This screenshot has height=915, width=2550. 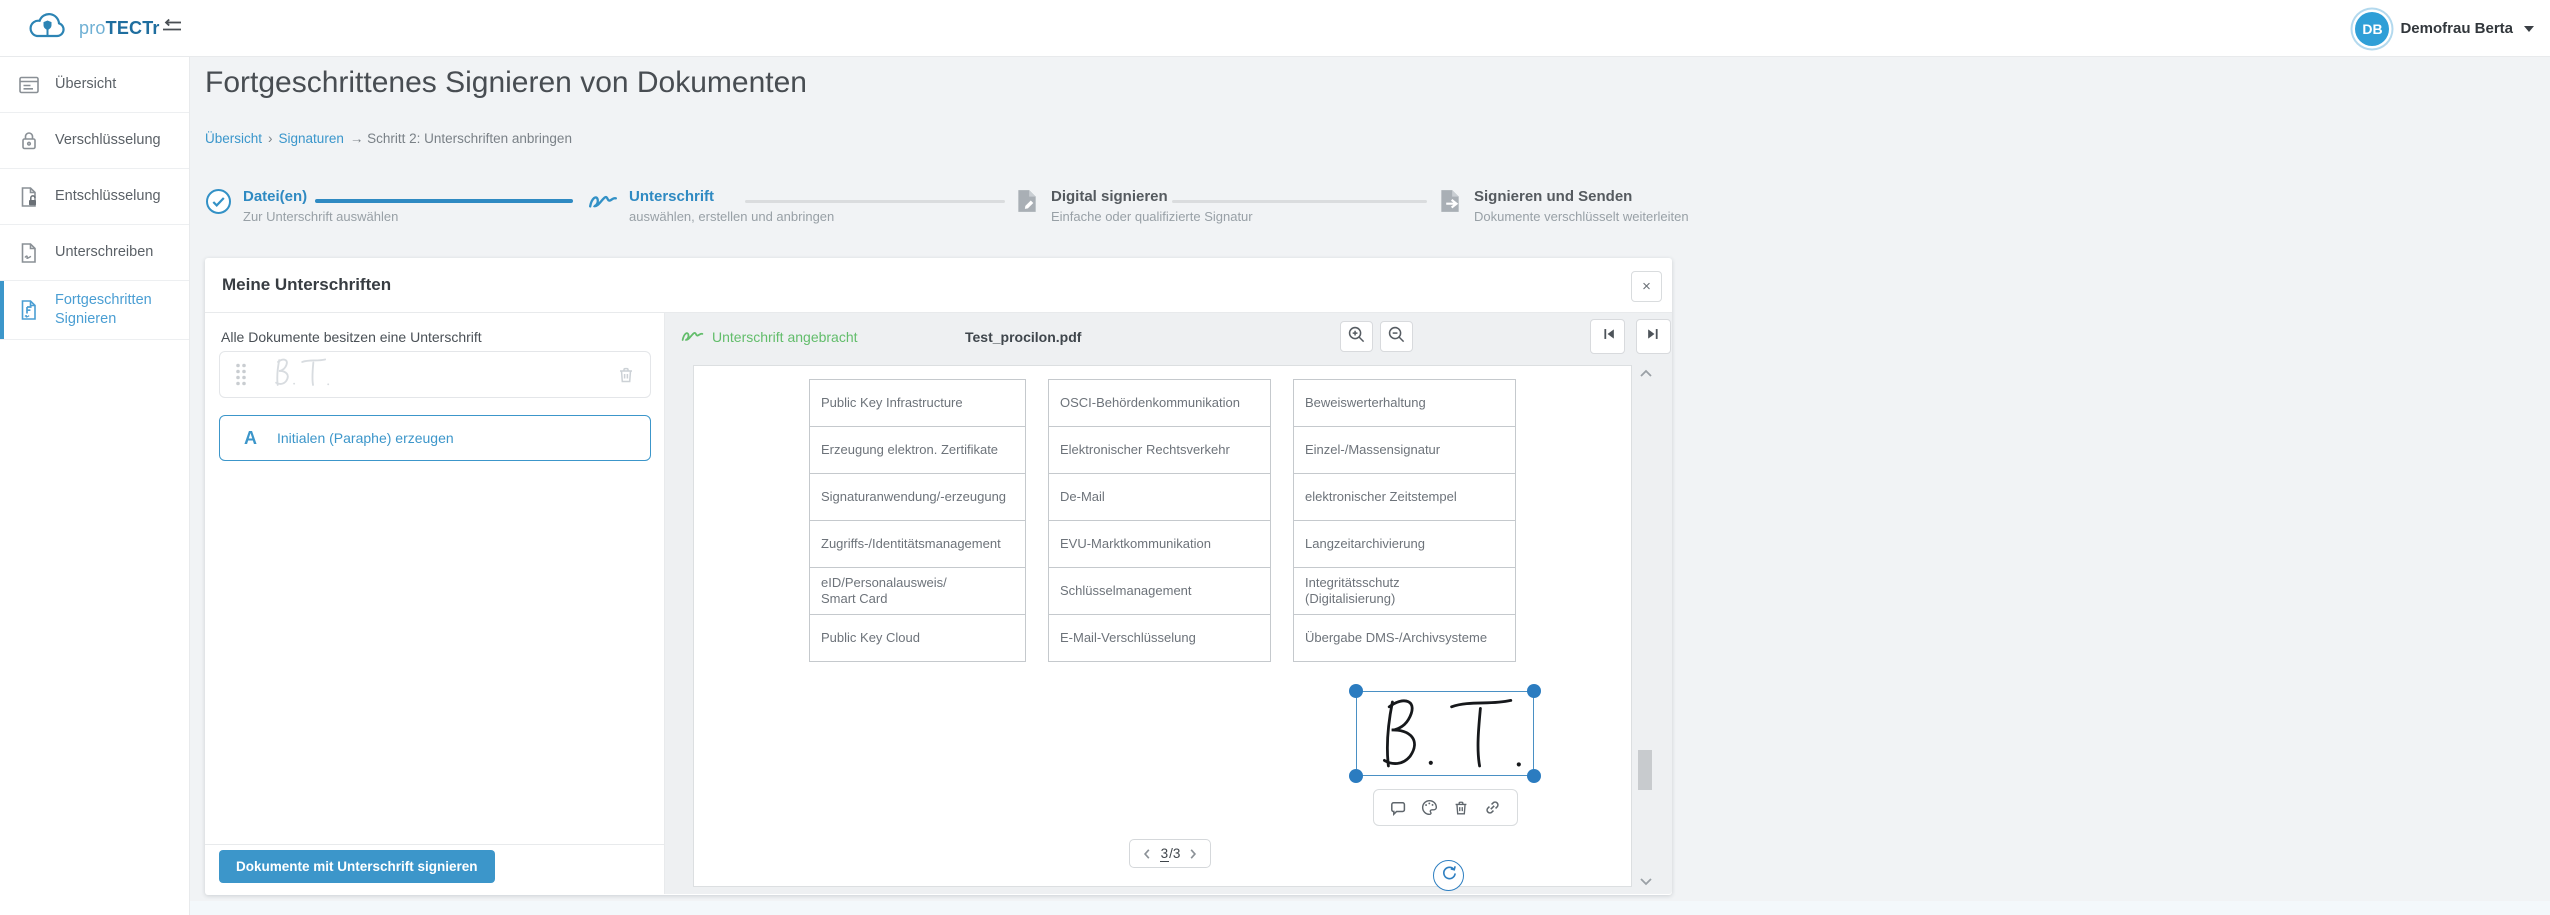 I want to click on pdf-table-cell: elektronischer Zeitstempel, so click(x=1404, y=497).